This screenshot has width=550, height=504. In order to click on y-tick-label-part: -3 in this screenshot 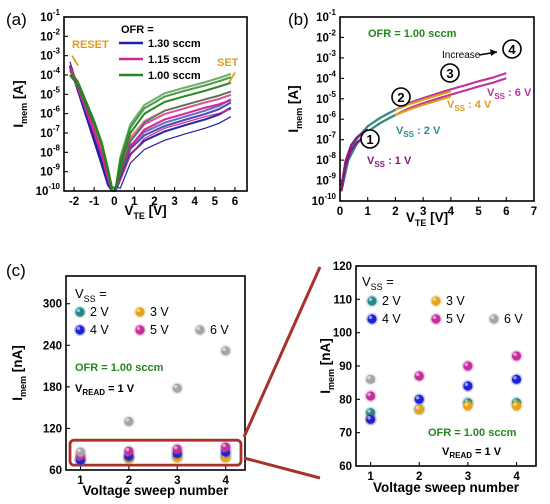, I will do `click(57, 51)`.